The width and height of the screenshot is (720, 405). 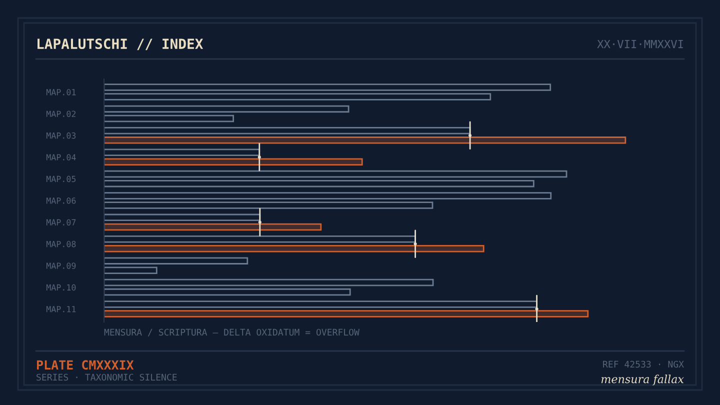 I want to click on y-tick-label: MAP.02, so click(x=61, y=114).